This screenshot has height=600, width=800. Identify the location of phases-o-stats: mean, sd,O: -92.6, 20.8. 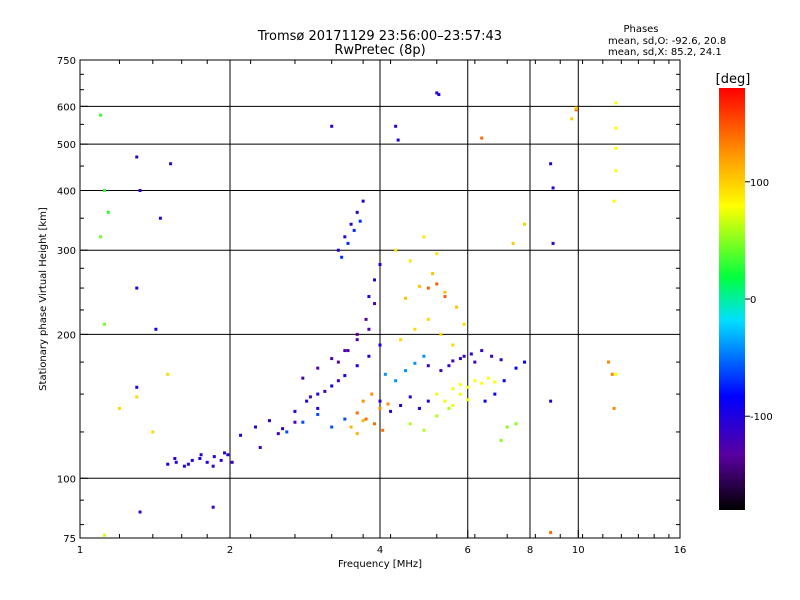
(667, 41).